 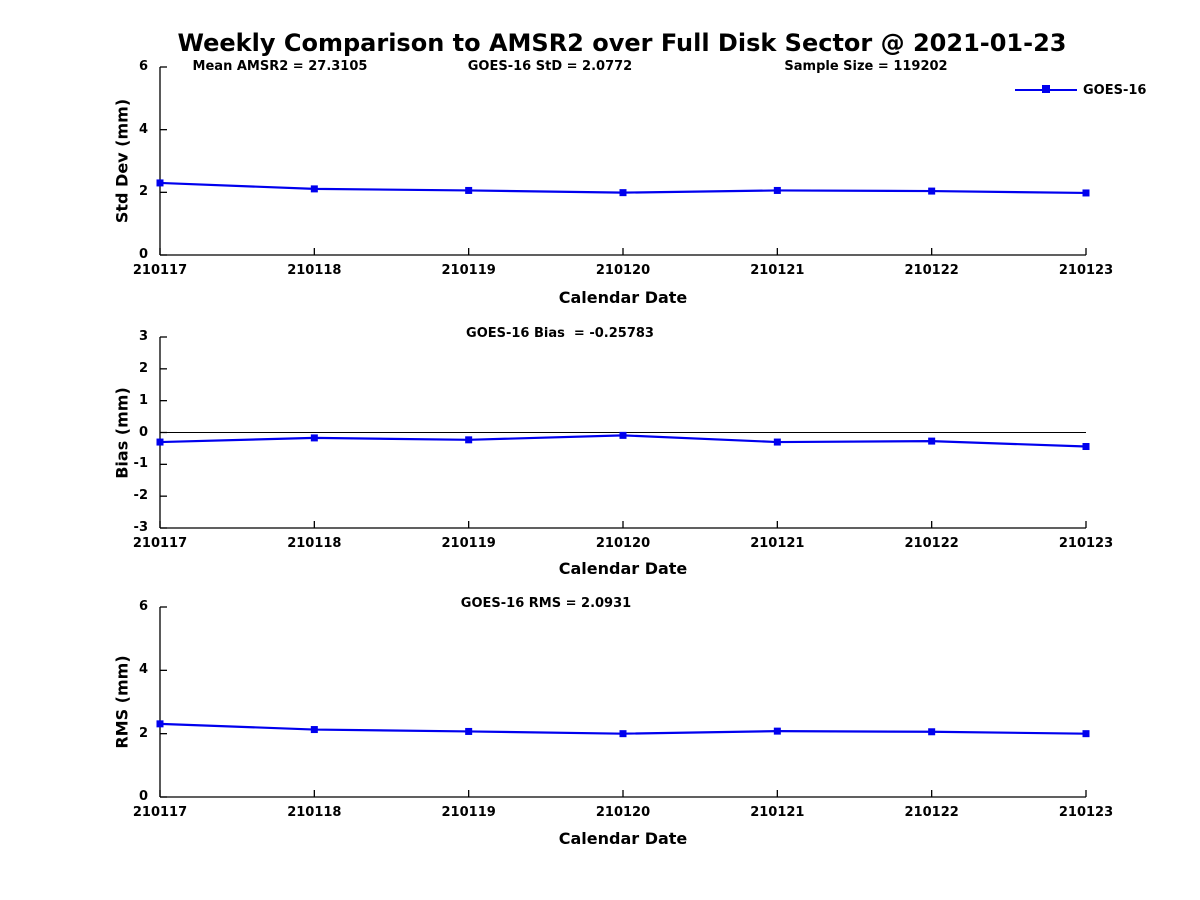 What do you see at coordinates (560, 333) in the screenshot?
I see `subplot-title: GOES-16 Bias = -0.25783` at bounding box center [560, 333].